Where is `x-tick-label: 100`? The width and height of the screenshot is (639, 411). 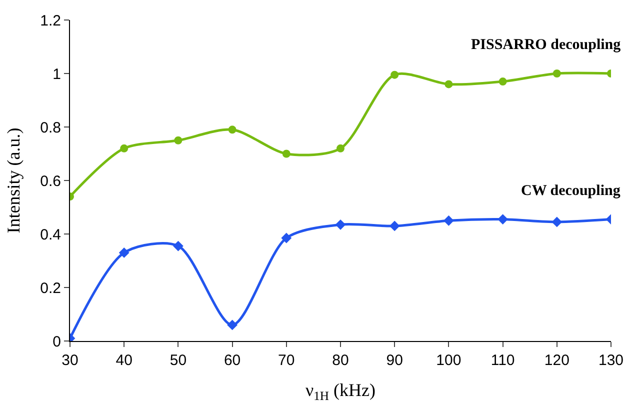
x-tick-label: 100 is located at coordinates (449, 360).